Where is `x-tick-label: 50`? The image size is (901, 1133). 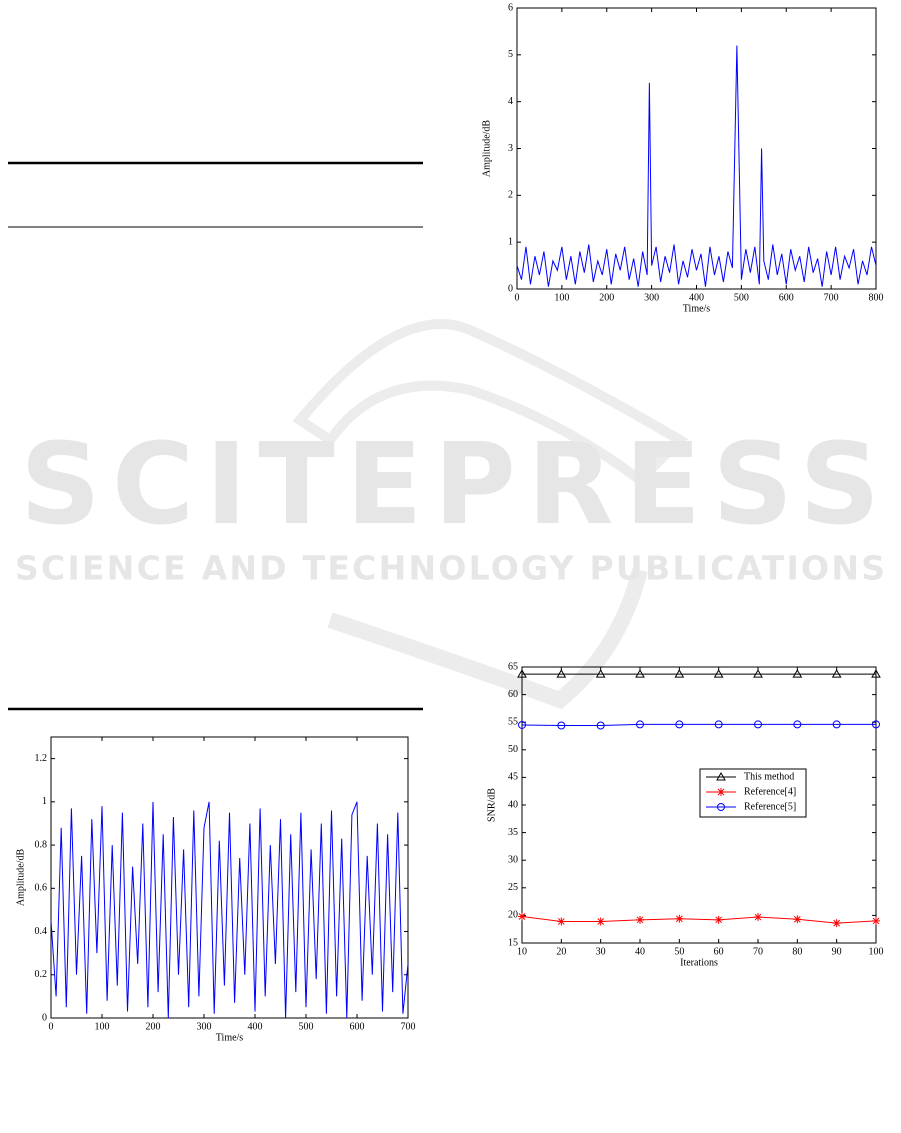
x-tick-label: 50 is located at coordinates (679, 951).